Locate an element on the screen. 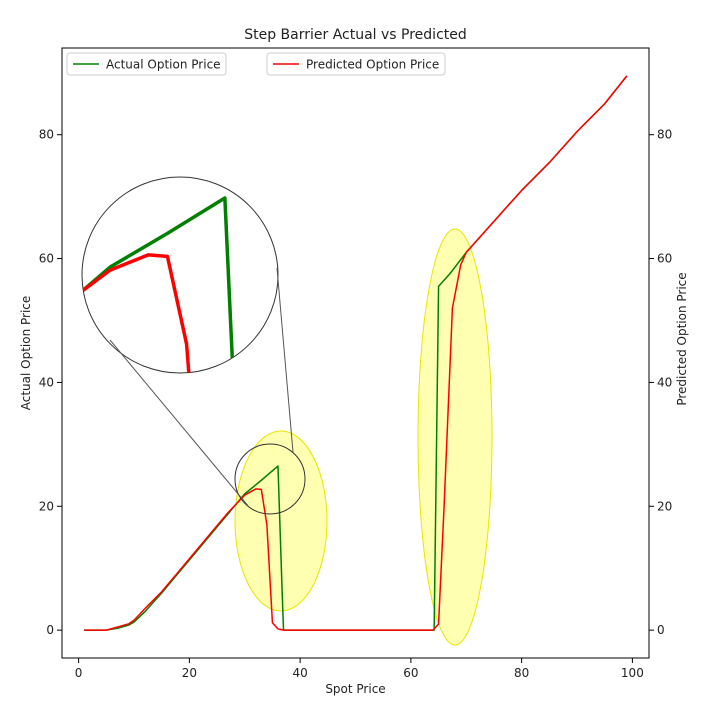 This screenshot has height=717, width=705. zoom-series-line-predicted is located at coordinates (163, 313).